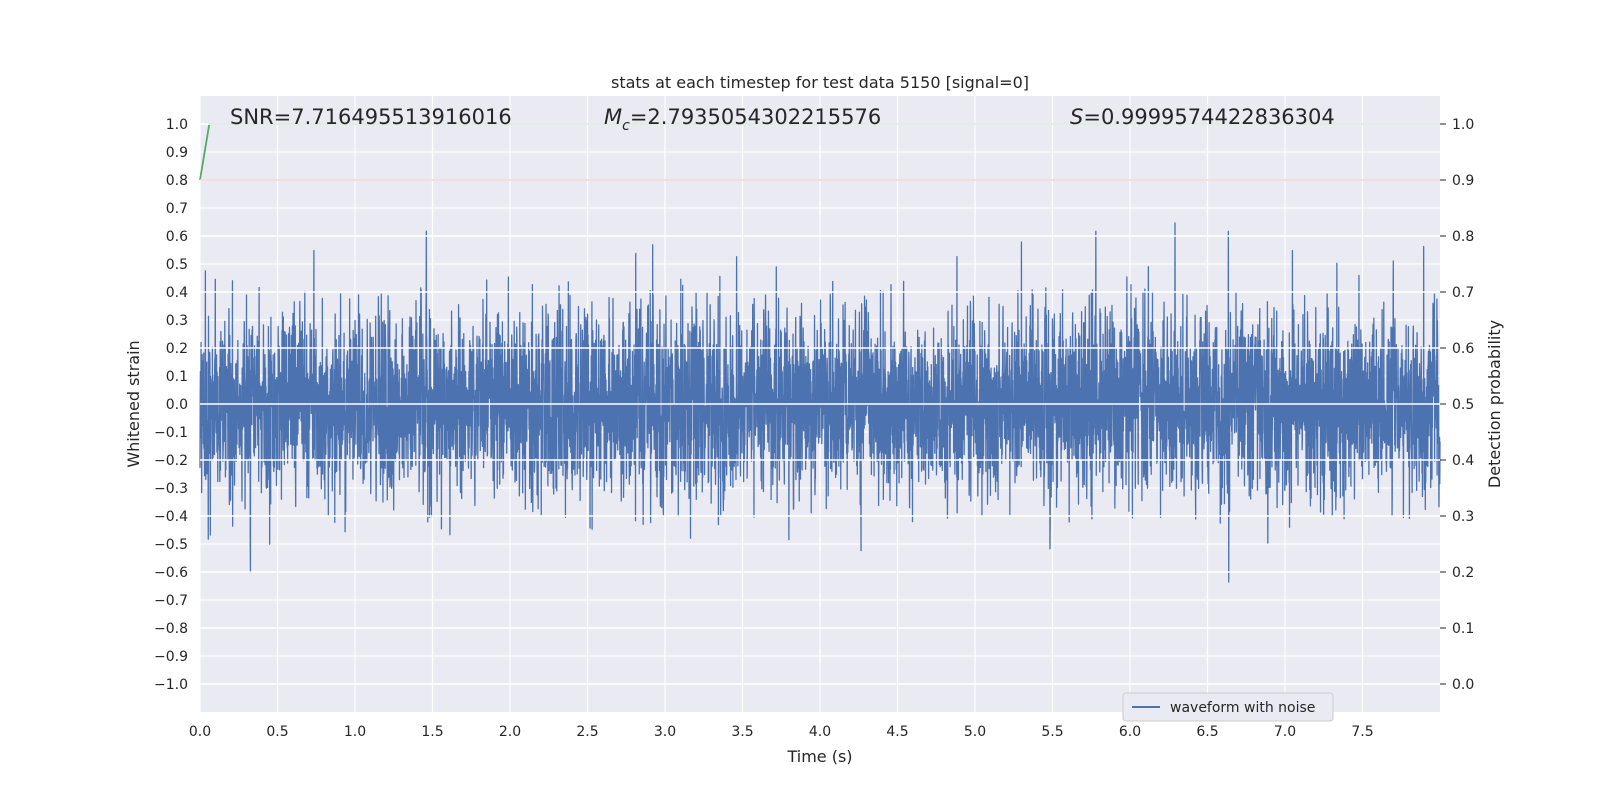 The height and width of the screenshot is (800, 1600). Describe the element at coordinates (133, 403) in the screenshot. I see `y-axis-label: Whitened strain` at that location.